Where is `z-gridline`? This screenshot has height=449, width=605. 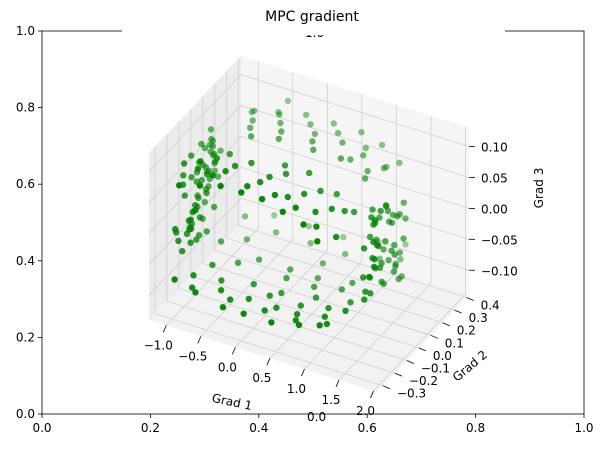
z-gridline is located at coordinates (309, 184).